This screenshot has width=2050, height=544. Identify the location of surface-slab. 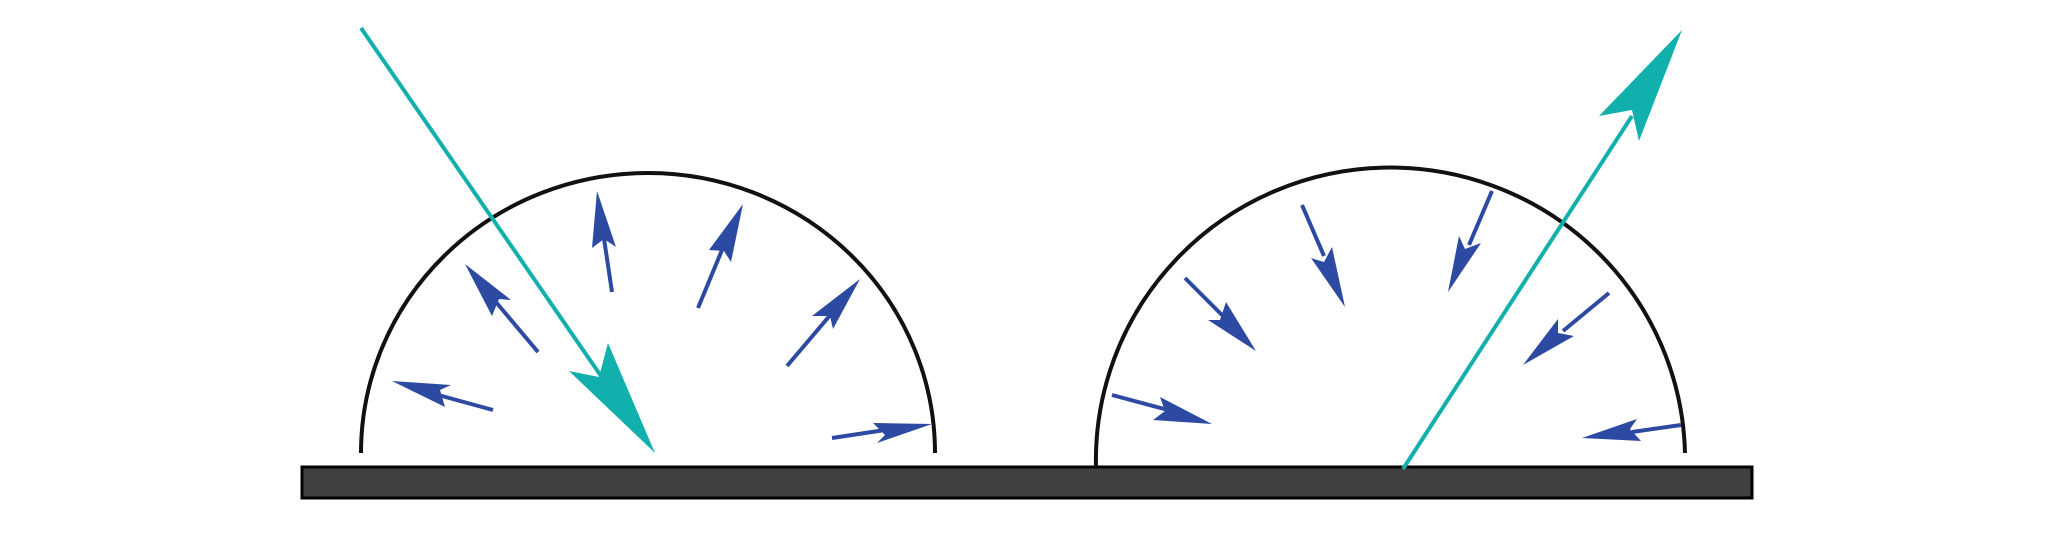
(1027, 482).